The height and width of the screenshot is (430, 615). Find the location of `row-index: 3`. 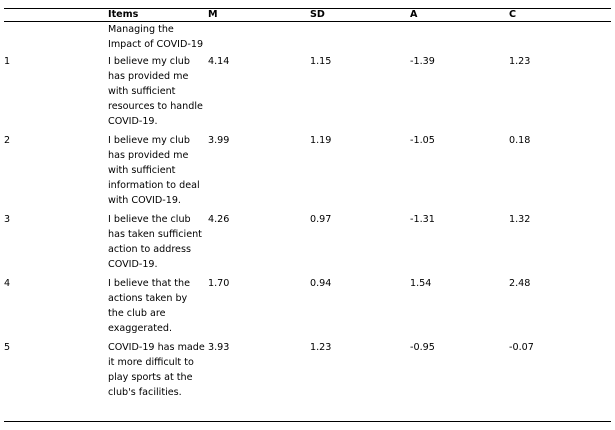

row-index: 3 is located at coordinates (7, 219).